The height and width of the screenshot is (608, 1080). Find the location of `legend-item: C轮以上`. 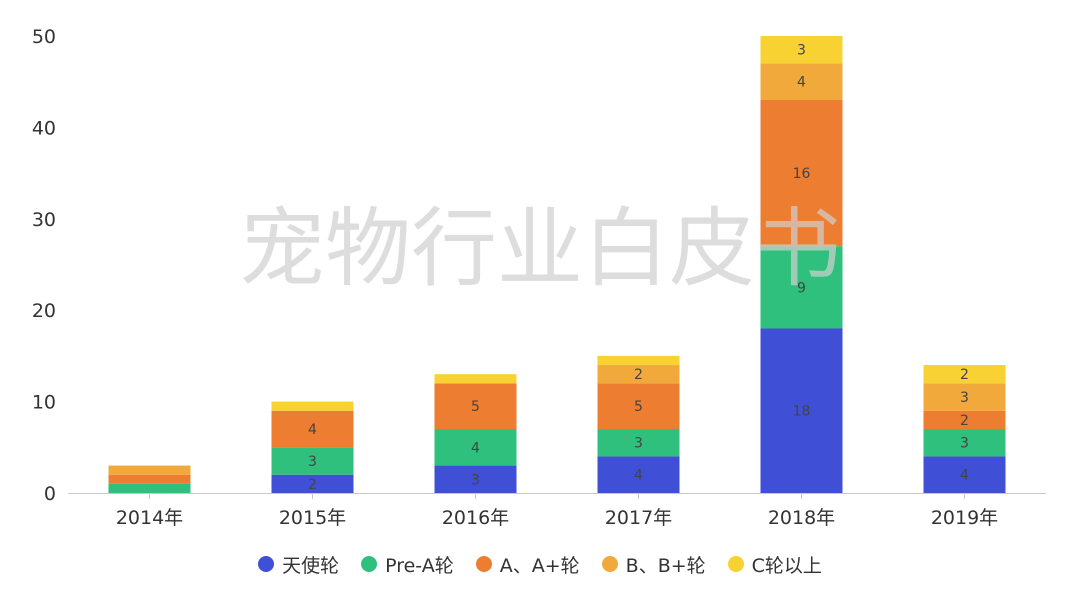

legend-item: C轮以上 is located at coordinates (774, 564).